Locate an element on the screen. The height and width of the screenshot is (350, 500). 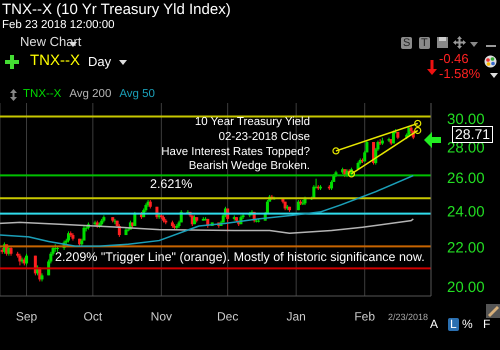
annotation: Bearish Wedge Broken. is located at coordinates (249, 166).